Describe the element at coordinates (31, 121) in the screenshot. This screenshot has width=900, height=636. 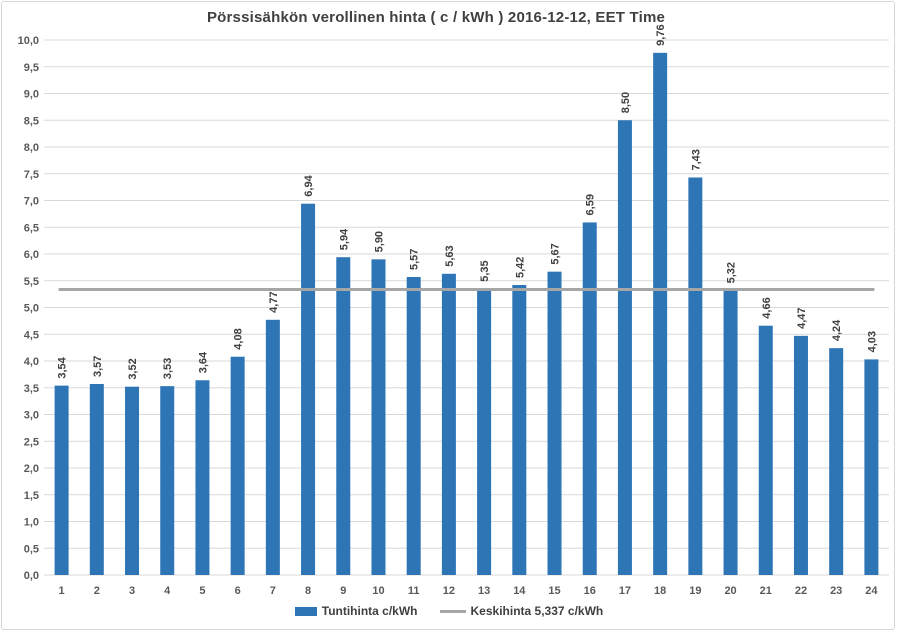
I see `y-tick-label: 8,5` at that location.